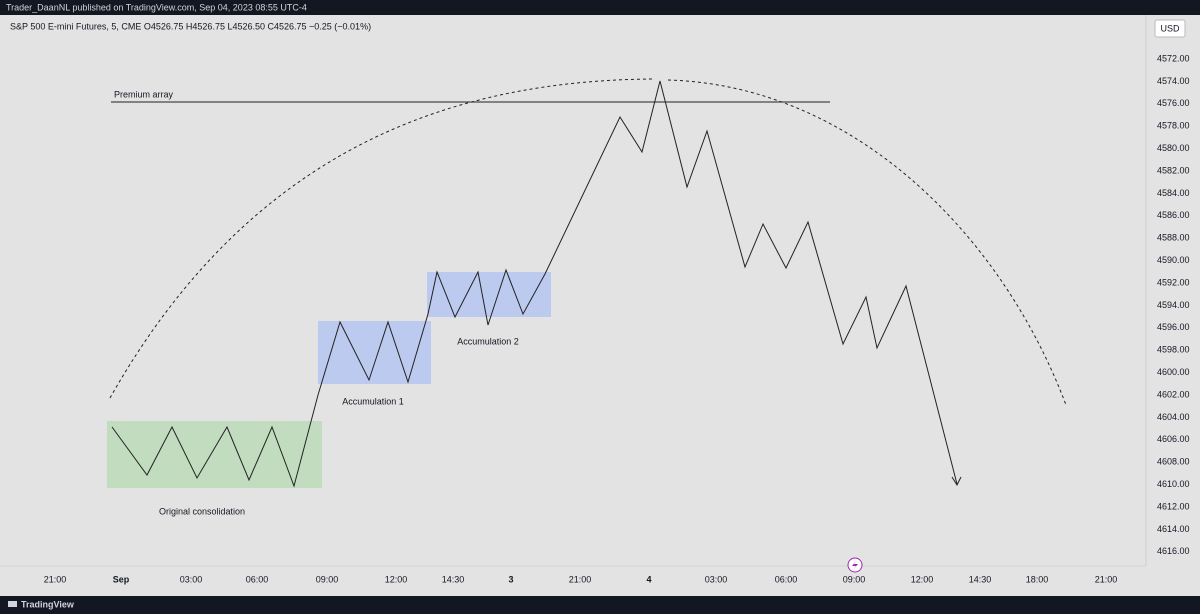  Describe the element at coordinates (214, 454) in the screenshot. I see `consolidation-box` at that location.